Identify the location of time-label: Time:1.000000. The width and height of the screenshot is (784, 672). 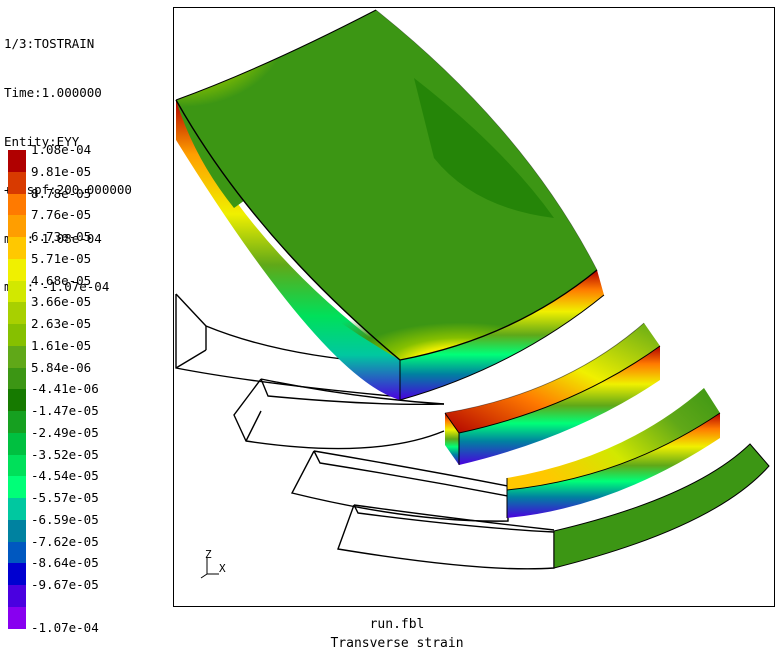
(53, 92).